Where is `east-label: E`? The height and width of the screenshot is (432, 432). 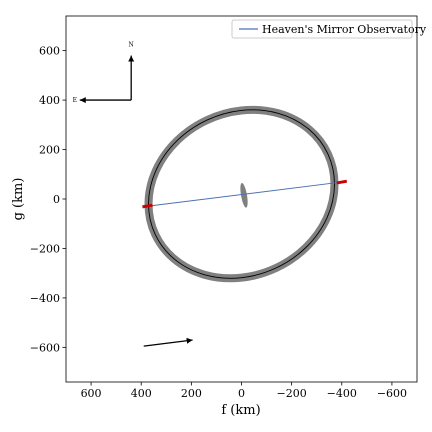
east-label: E is located at coordinates (75, 100).